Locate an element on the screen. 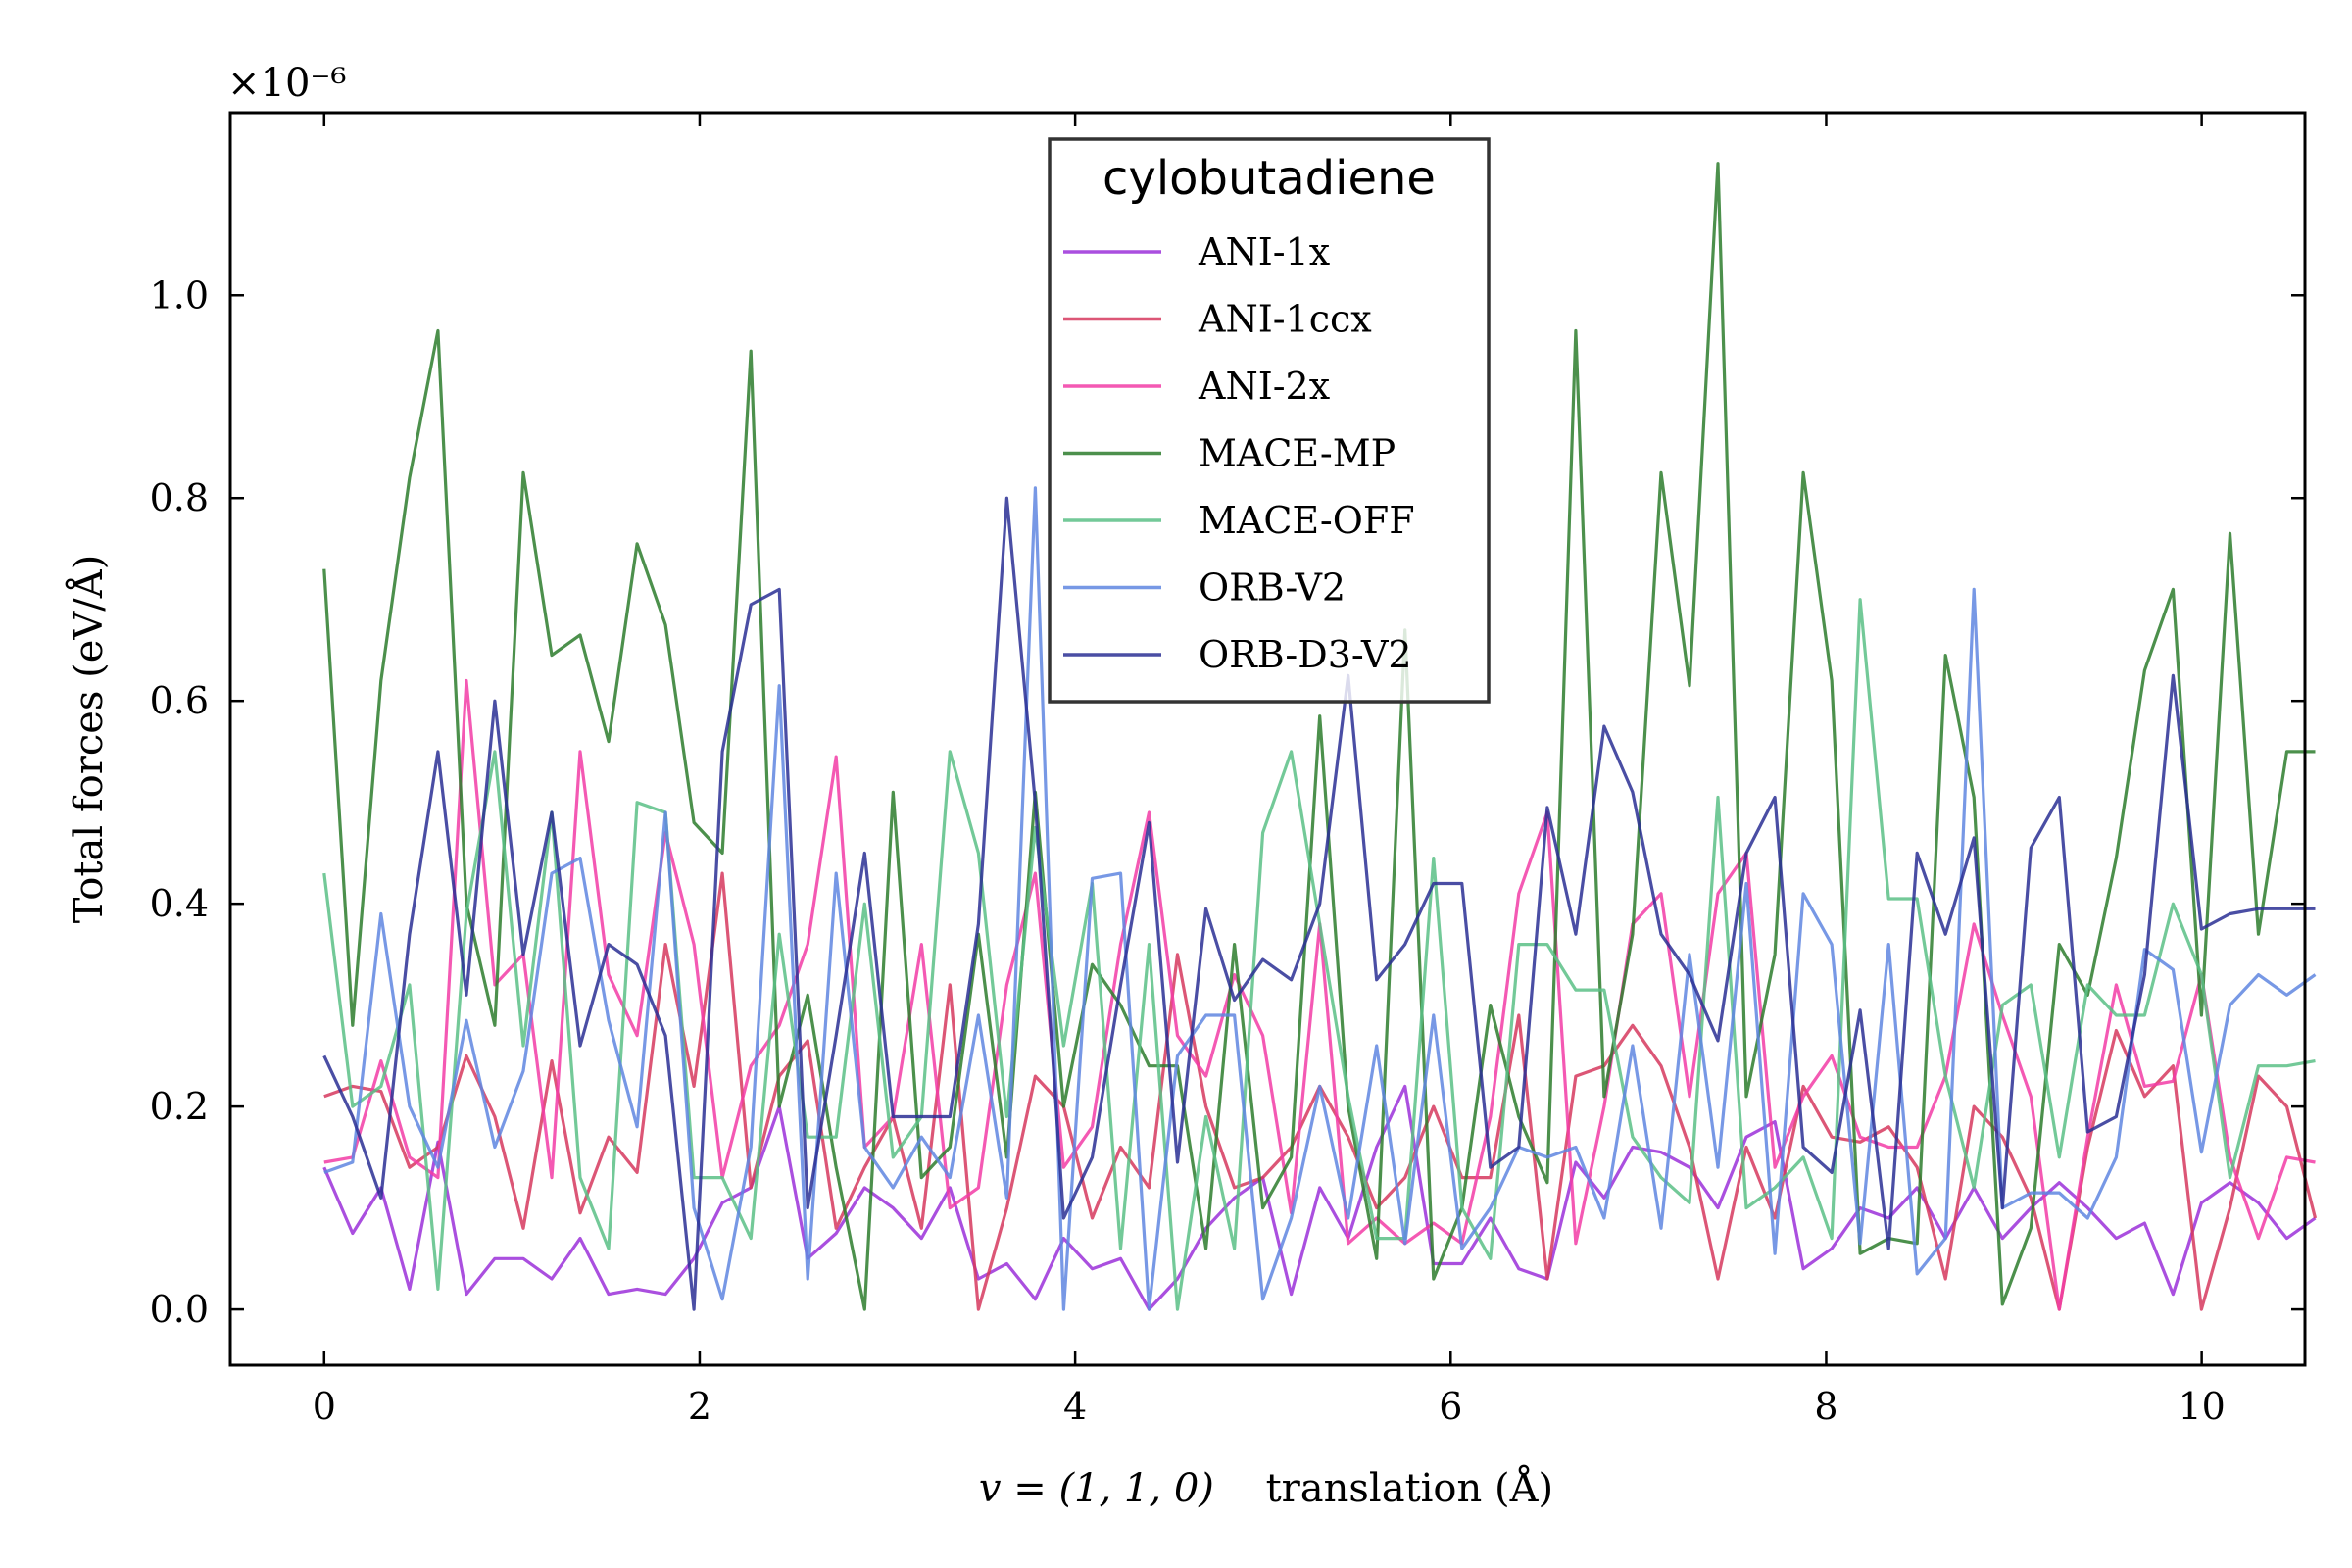 This screenshot has width=2352, height=1568. x-axis-label-math: v = (1, 1, 0) is located at coordinates (1096, 1488).